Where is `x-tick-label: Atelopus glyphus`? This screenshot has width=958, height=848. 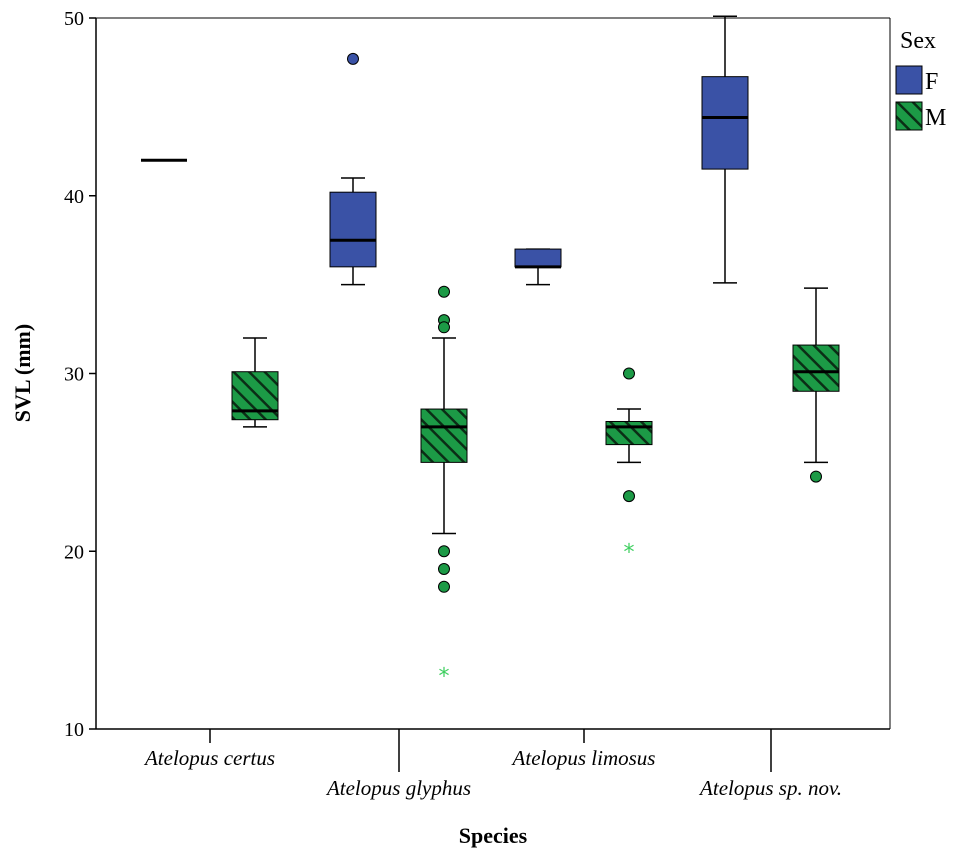 x-tick-label: Atelopus glyphus is located at coordinates (398, 788).